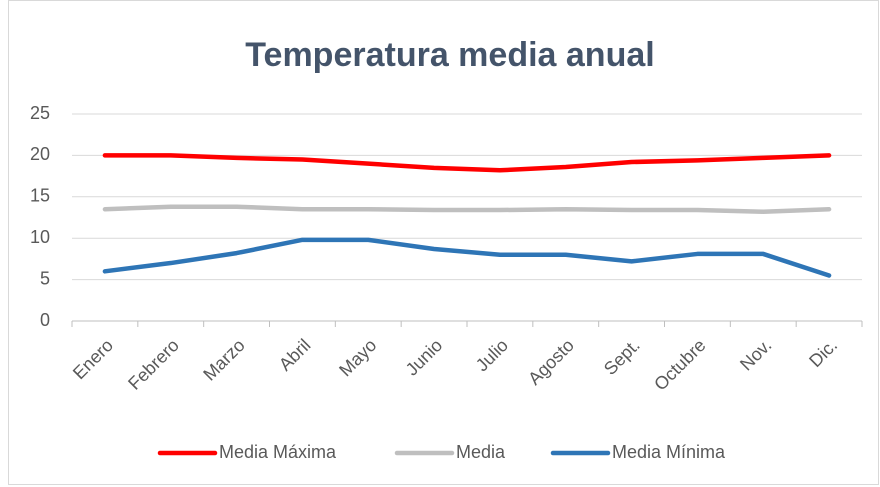 Image resolution: width=880 pixels, height=487 pixels. I want to click on y-tick-label: 10, so click(40, 237).